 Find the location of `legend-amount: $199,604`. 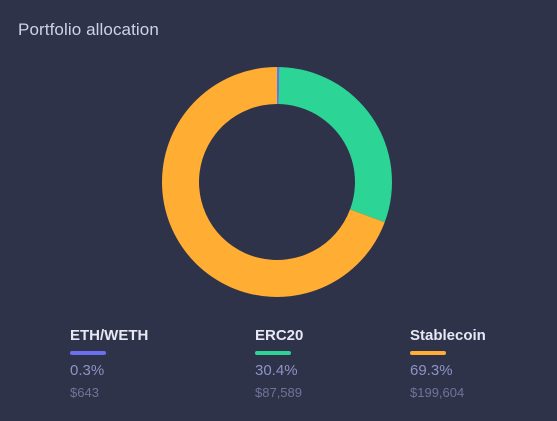

legend-amount: $199,604 is located at coordinates (437, 392).